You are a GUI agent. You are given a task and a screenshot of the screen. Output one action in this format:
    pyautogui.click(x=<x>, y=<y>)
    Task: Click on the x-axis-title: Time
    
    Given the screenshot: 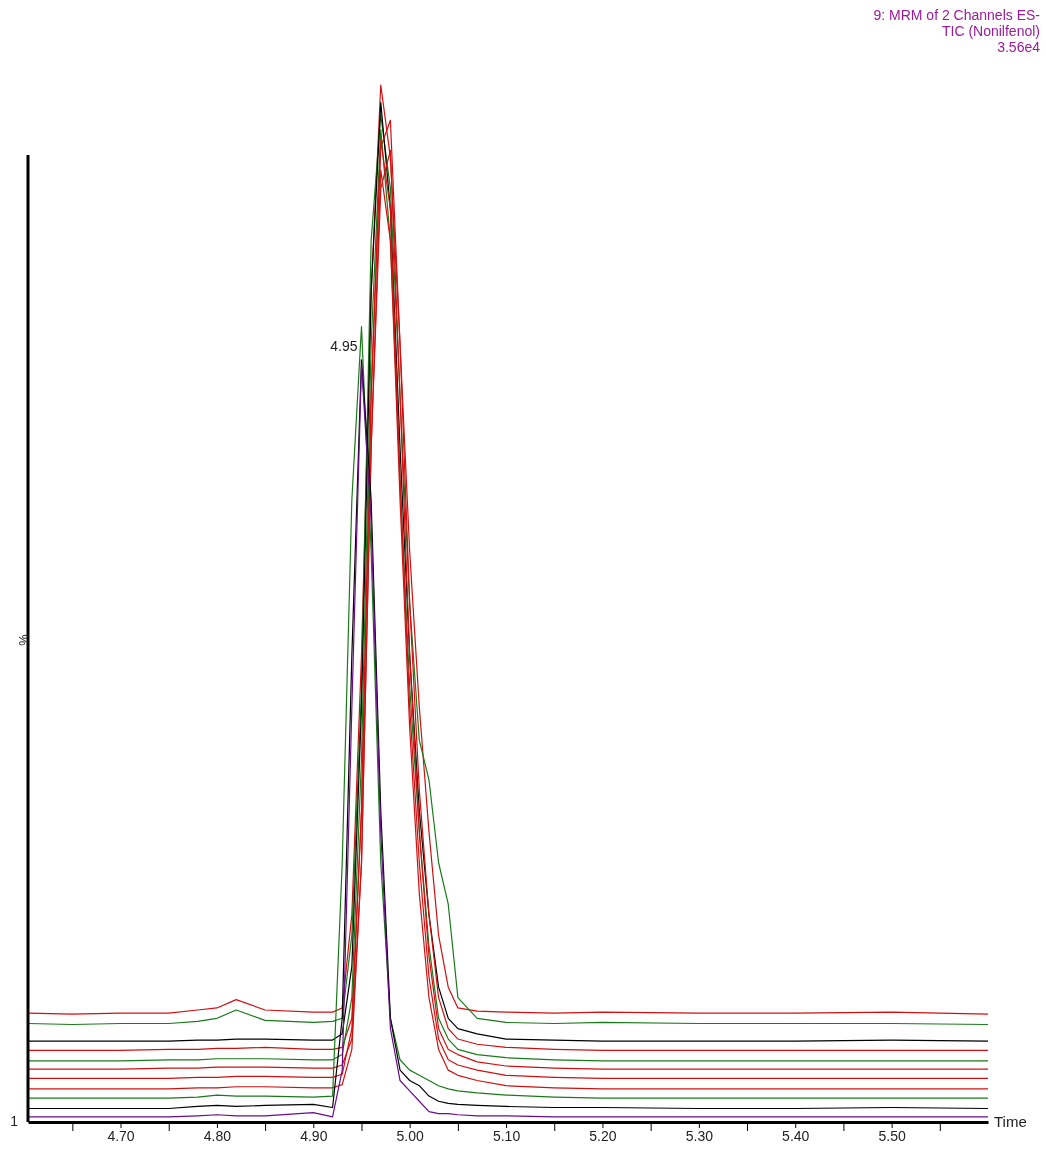 What is the action you would take?
    pyautogui.click(x=1010, y=1121)
    